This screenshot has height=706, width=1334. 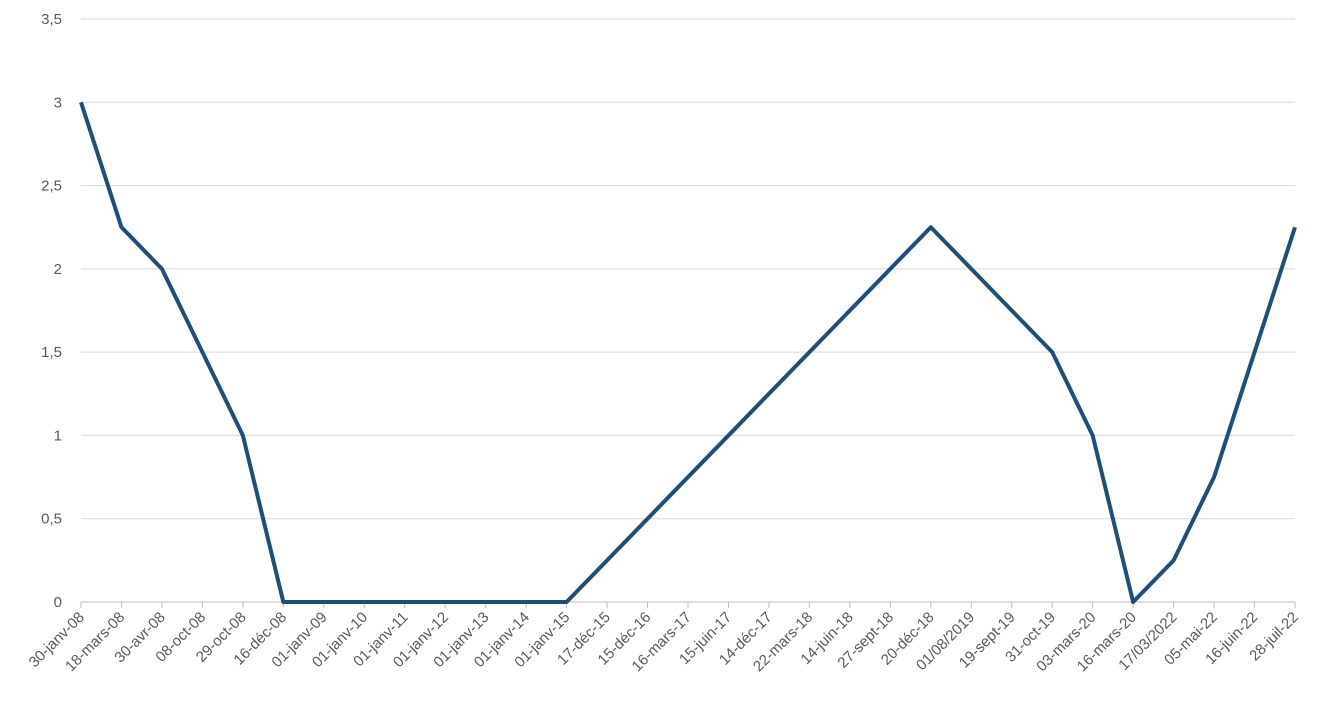 What do you see at coordinates (51, 186) in the screenshot?
I see `y-tick-label: 2,5` at bounding box center [51, 186].